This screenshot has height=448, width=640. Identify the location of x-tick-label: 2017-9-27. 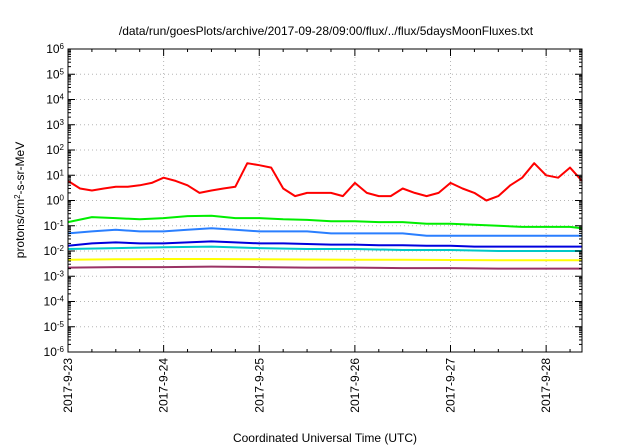
(451, 385).